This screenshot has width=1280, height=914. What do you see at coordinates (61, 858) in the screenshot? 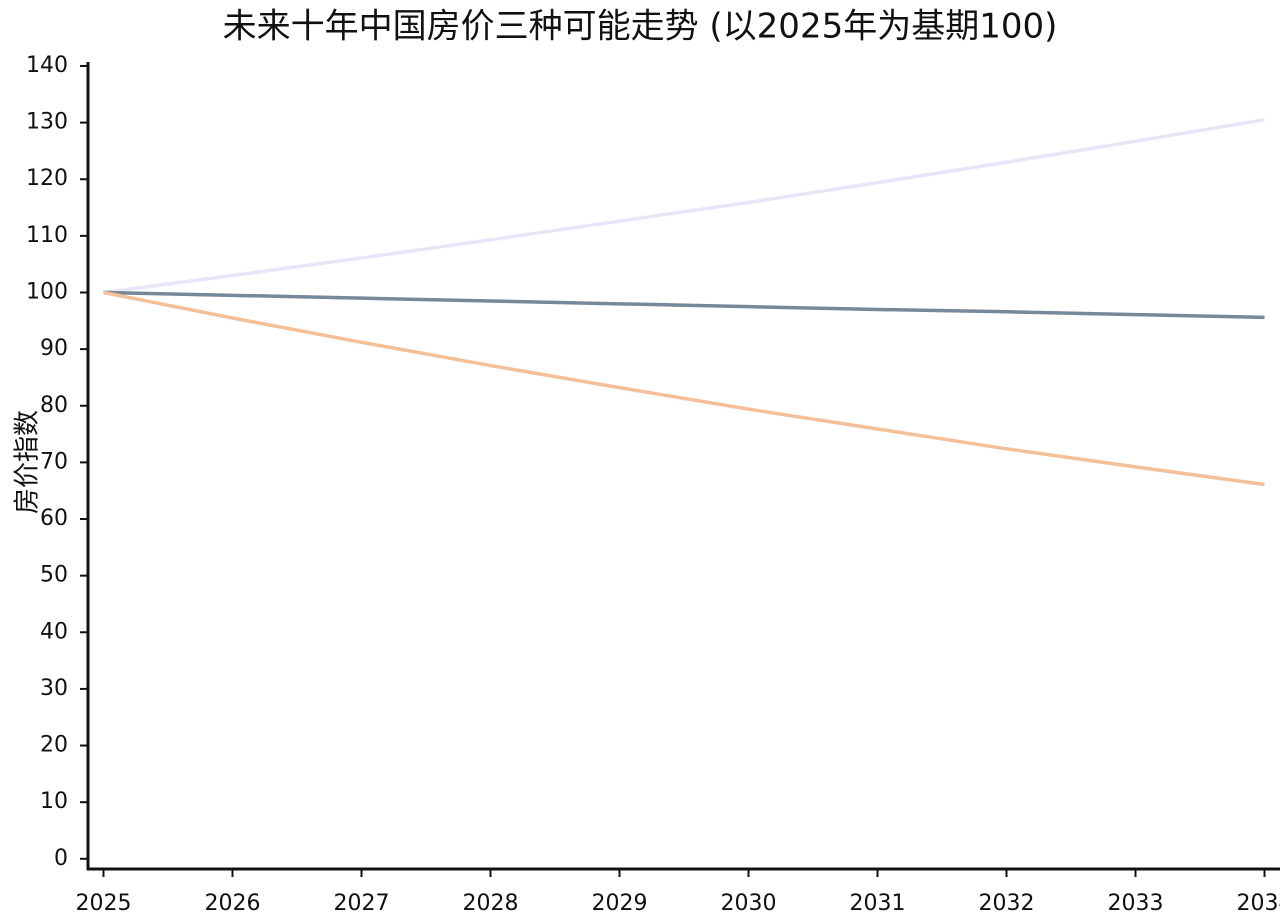
I see `y-tick-label: 0` at bounding box center [61, 858].